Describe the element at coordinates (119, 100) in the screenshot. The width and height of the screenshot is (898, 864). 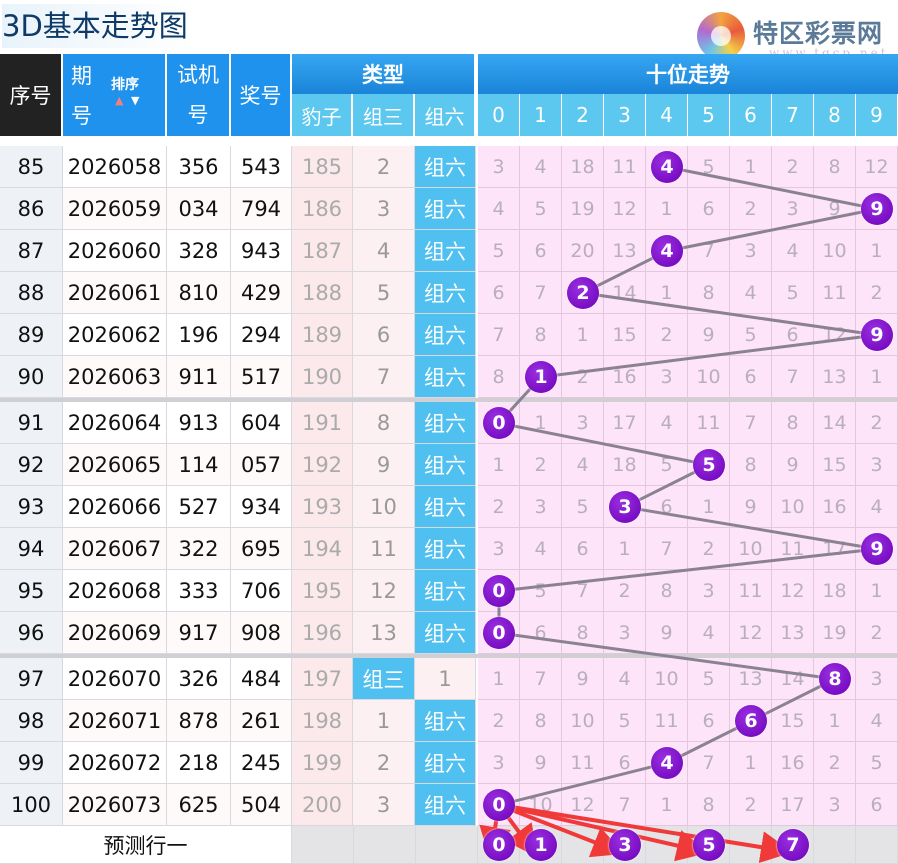
I see `sort-asc-icon: ▲` at that location.